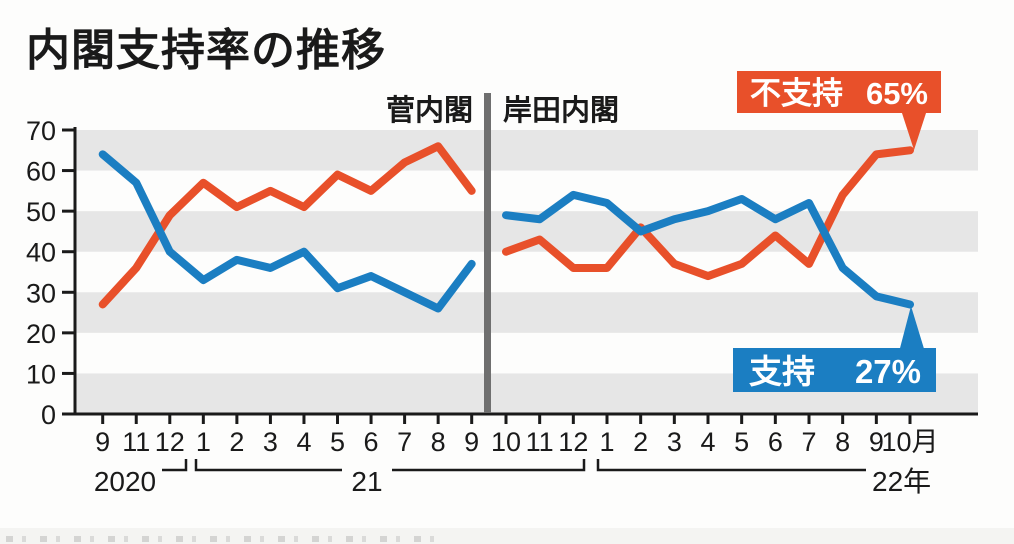  I want to click on y-tick-label: 0, so click(48, 415).